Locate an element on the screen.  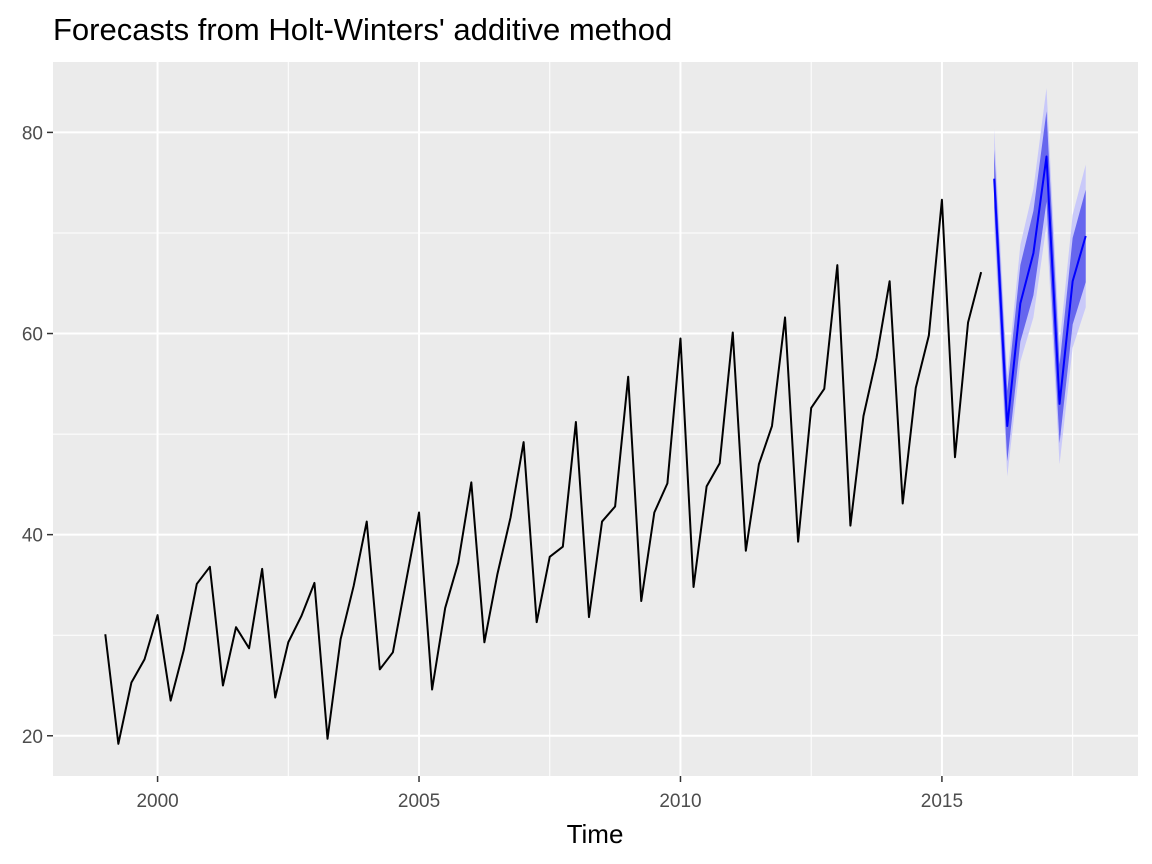
x-tick-label: 2000 is located at coordinates (157, 801).